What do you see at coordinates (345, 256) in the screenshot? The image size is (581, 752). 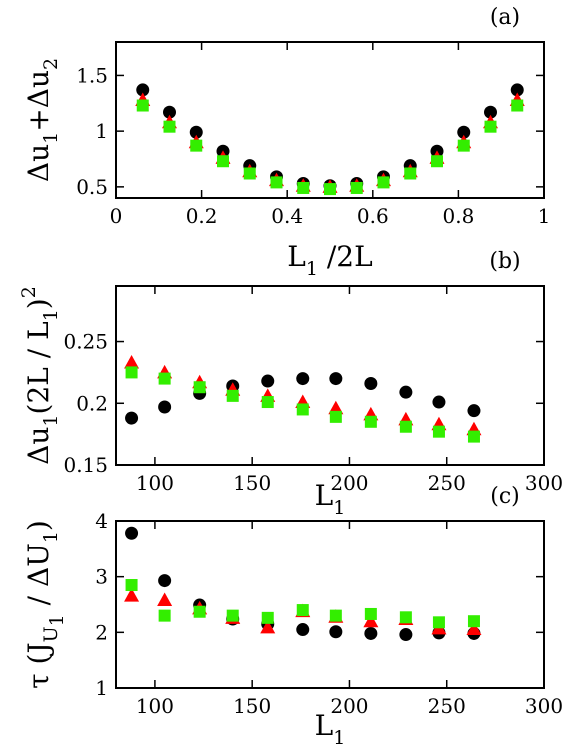 I see `x-axis-label-rest: /2L` at bounding box center [345, 256].